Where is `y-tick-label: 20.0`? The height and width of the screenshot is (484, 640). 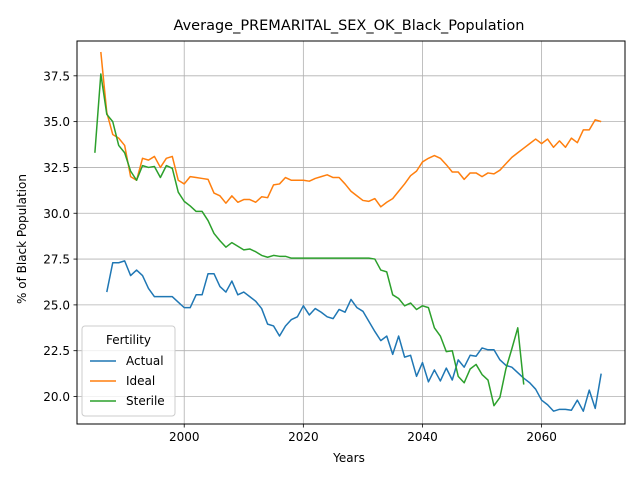
y-tick-label: 20.0 is located at coordinates (56, 397).